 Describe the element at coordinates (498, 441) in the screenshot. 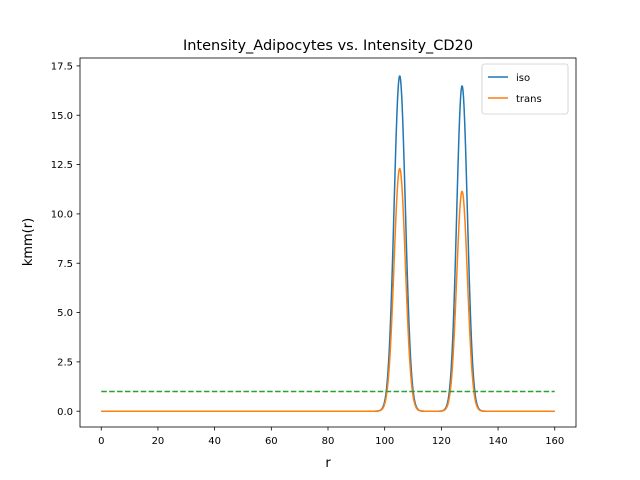

I see `x-tick-label: 140` at that location.